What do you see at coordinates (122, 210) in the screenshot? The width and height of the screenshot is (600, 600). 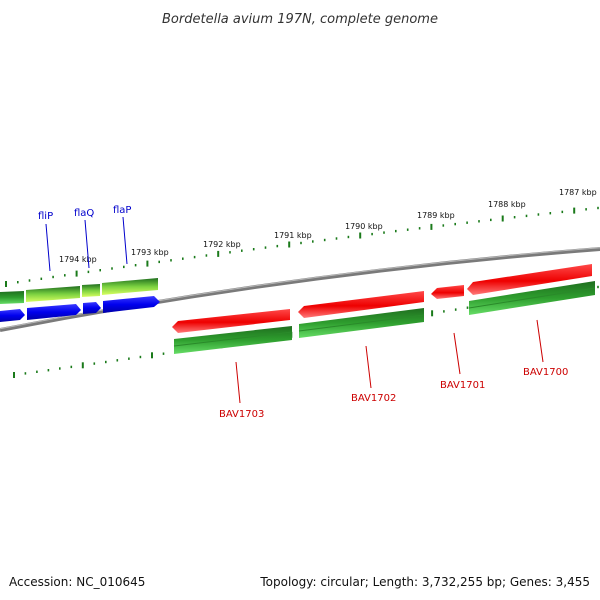 I see `gene-label-flaP: flaP` at bounding box center [122, 210].